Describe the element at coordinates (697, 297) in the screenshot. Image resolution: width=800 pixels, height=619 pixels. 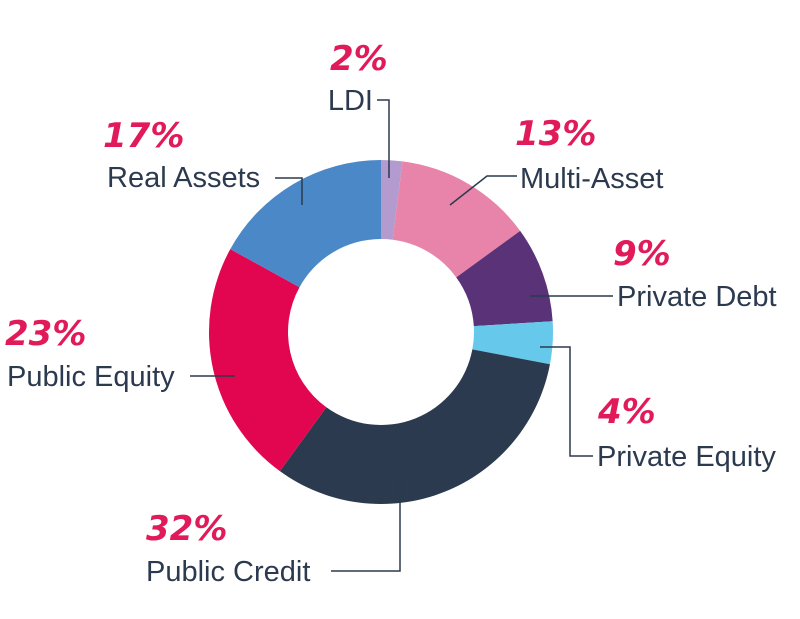
I see `category-label-private-debt: Private Debt` at that location.